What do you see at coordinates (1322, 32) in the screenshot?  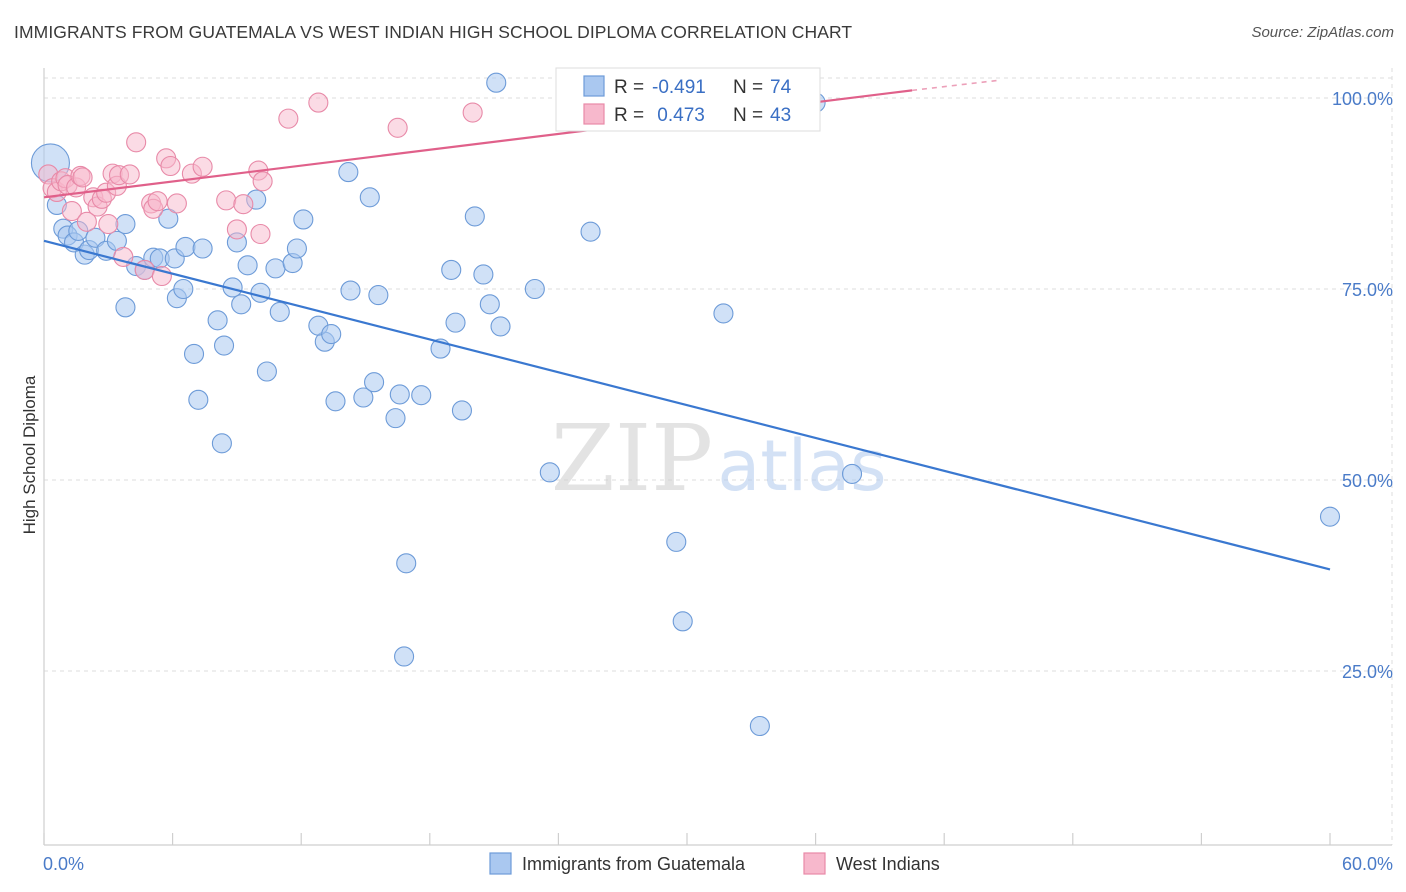 I see `source-label: Source: ZipAtlas.com` at bounding box center [1322, 32].